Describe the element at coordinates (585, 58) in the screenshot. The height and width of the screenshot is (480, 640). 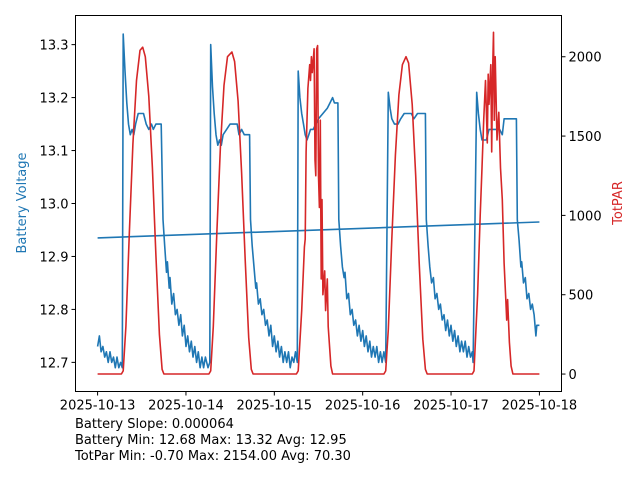
I see `right-tick-label: 2000` at that location.